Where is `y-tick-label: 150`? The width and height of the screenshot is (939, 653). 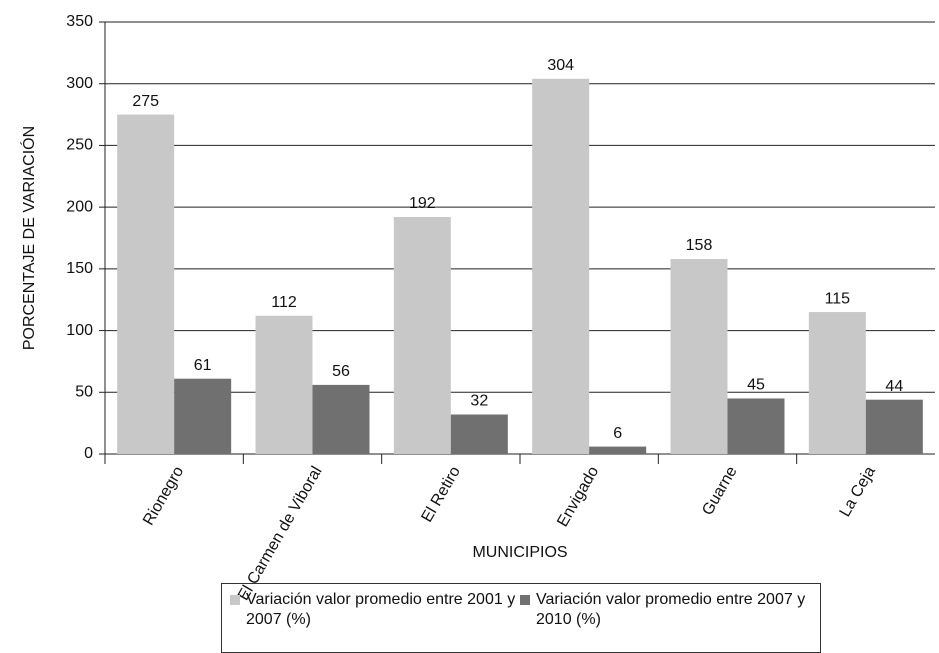
y-tick-label: 150 is located at coordinates (79, 268).